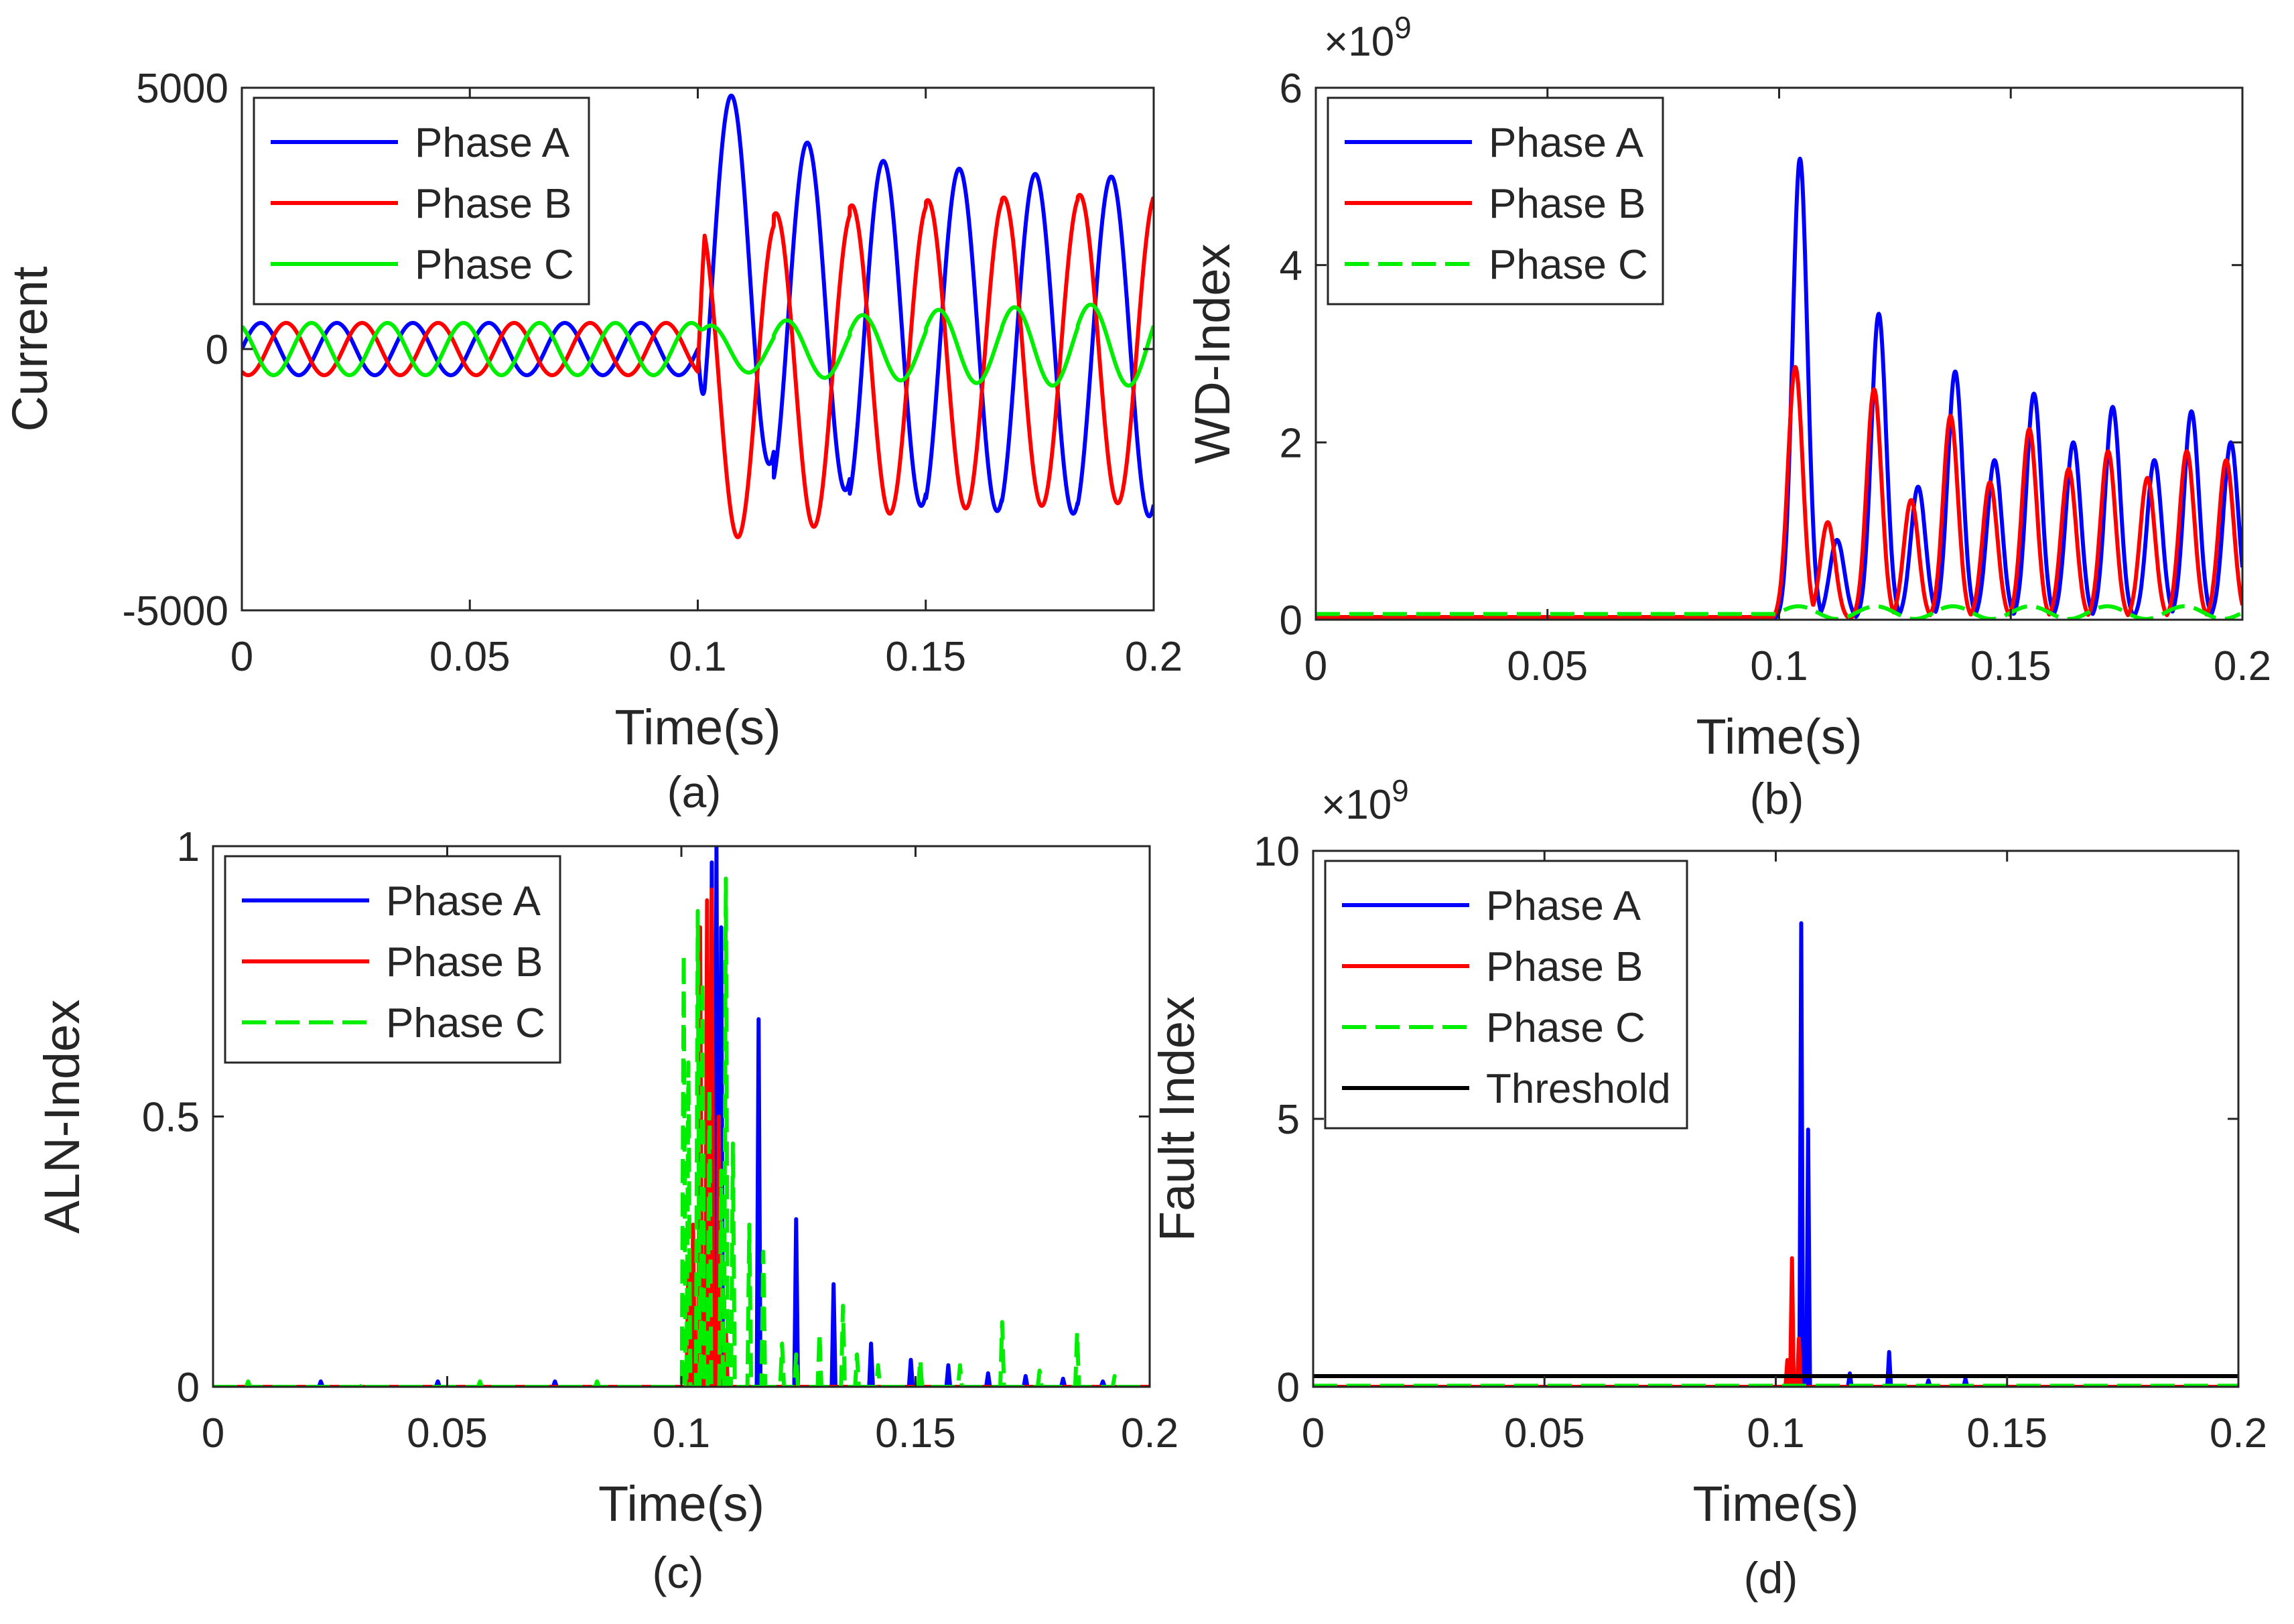  What do you see at coordinates (188, 847) in the screenshot?
I see `y-tick-label: 1` at bounding box center [188, 847].